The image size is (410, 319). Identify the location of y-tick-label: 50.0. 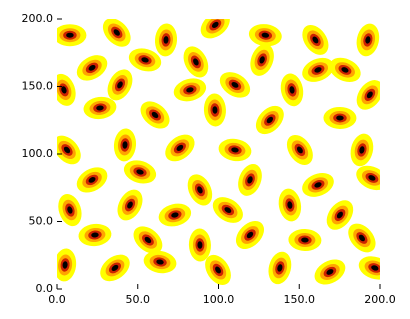
(41, 221).